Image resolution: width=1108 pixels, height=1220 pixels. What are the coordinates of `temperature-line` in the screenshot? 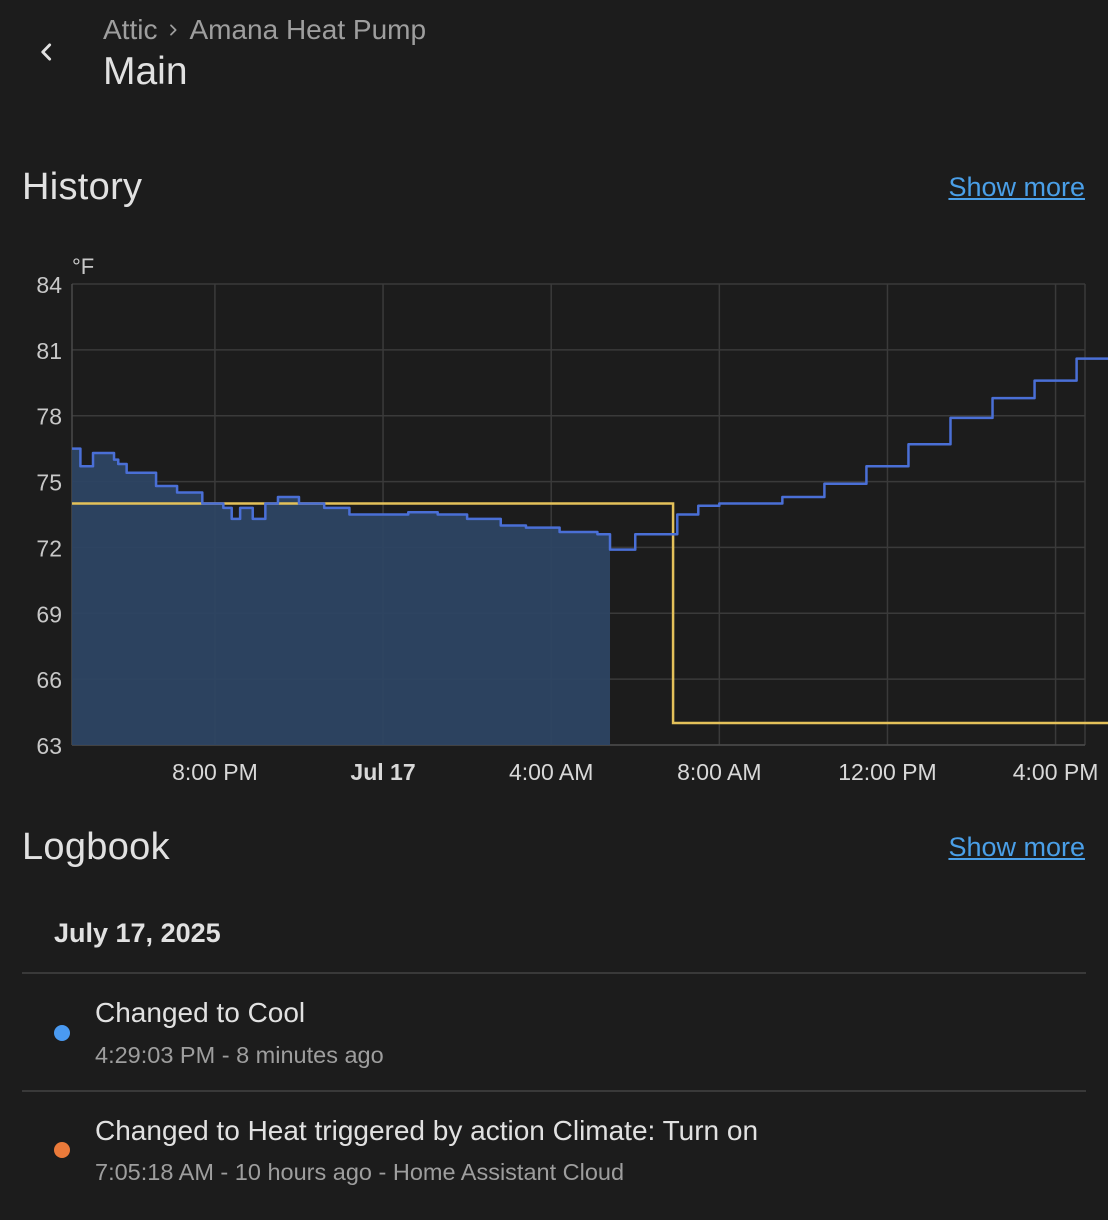 It's located at (590, 454).